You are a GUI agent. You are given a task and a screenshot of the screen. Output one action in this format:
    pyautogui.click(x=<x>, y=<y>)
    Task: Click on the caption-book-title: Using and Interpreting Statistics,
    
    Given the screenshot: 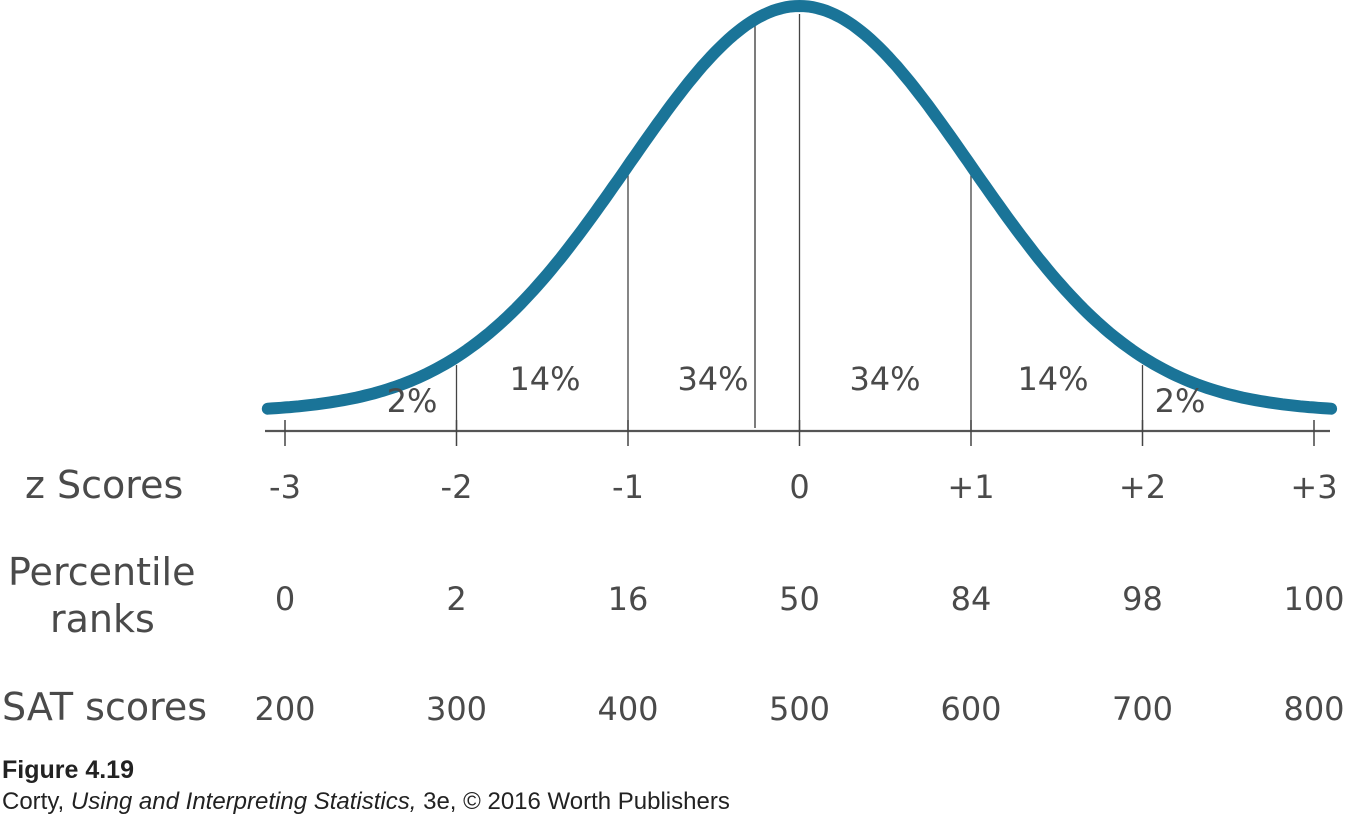 What is the action you would take?
    pyautogui.click(x=243, y=801)
    